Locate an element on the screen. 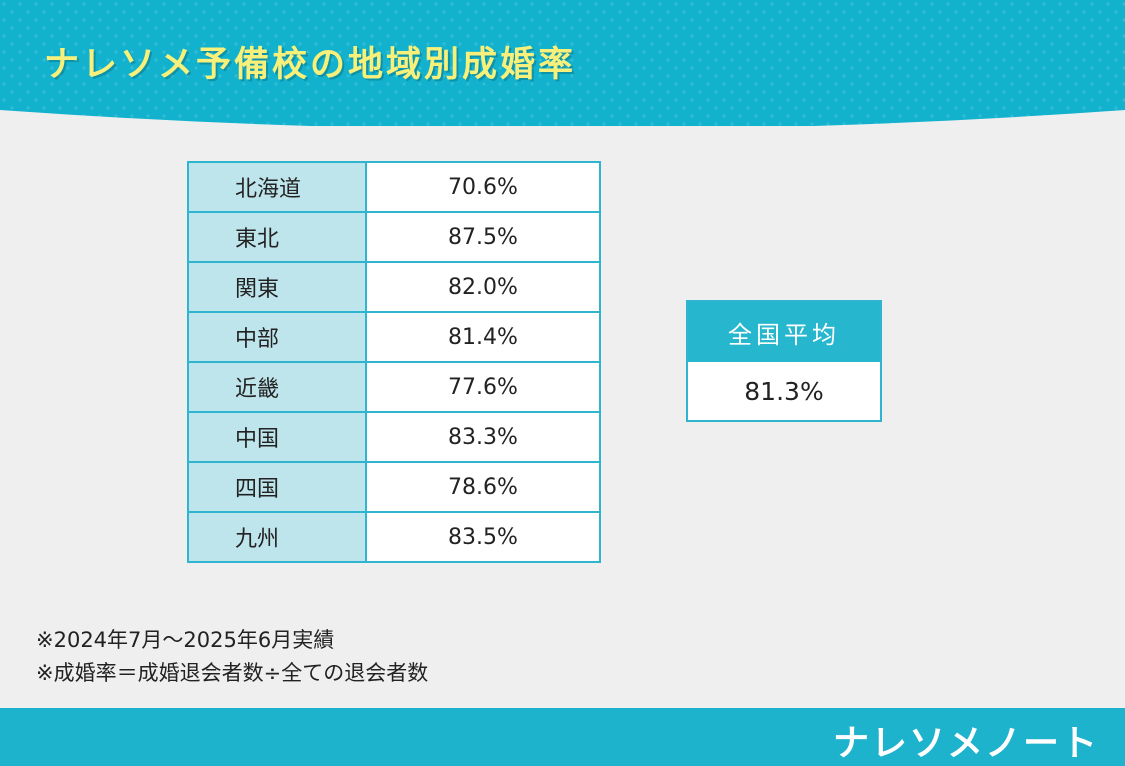  region-rate: 70.6% is located at coordinates (483, 187).